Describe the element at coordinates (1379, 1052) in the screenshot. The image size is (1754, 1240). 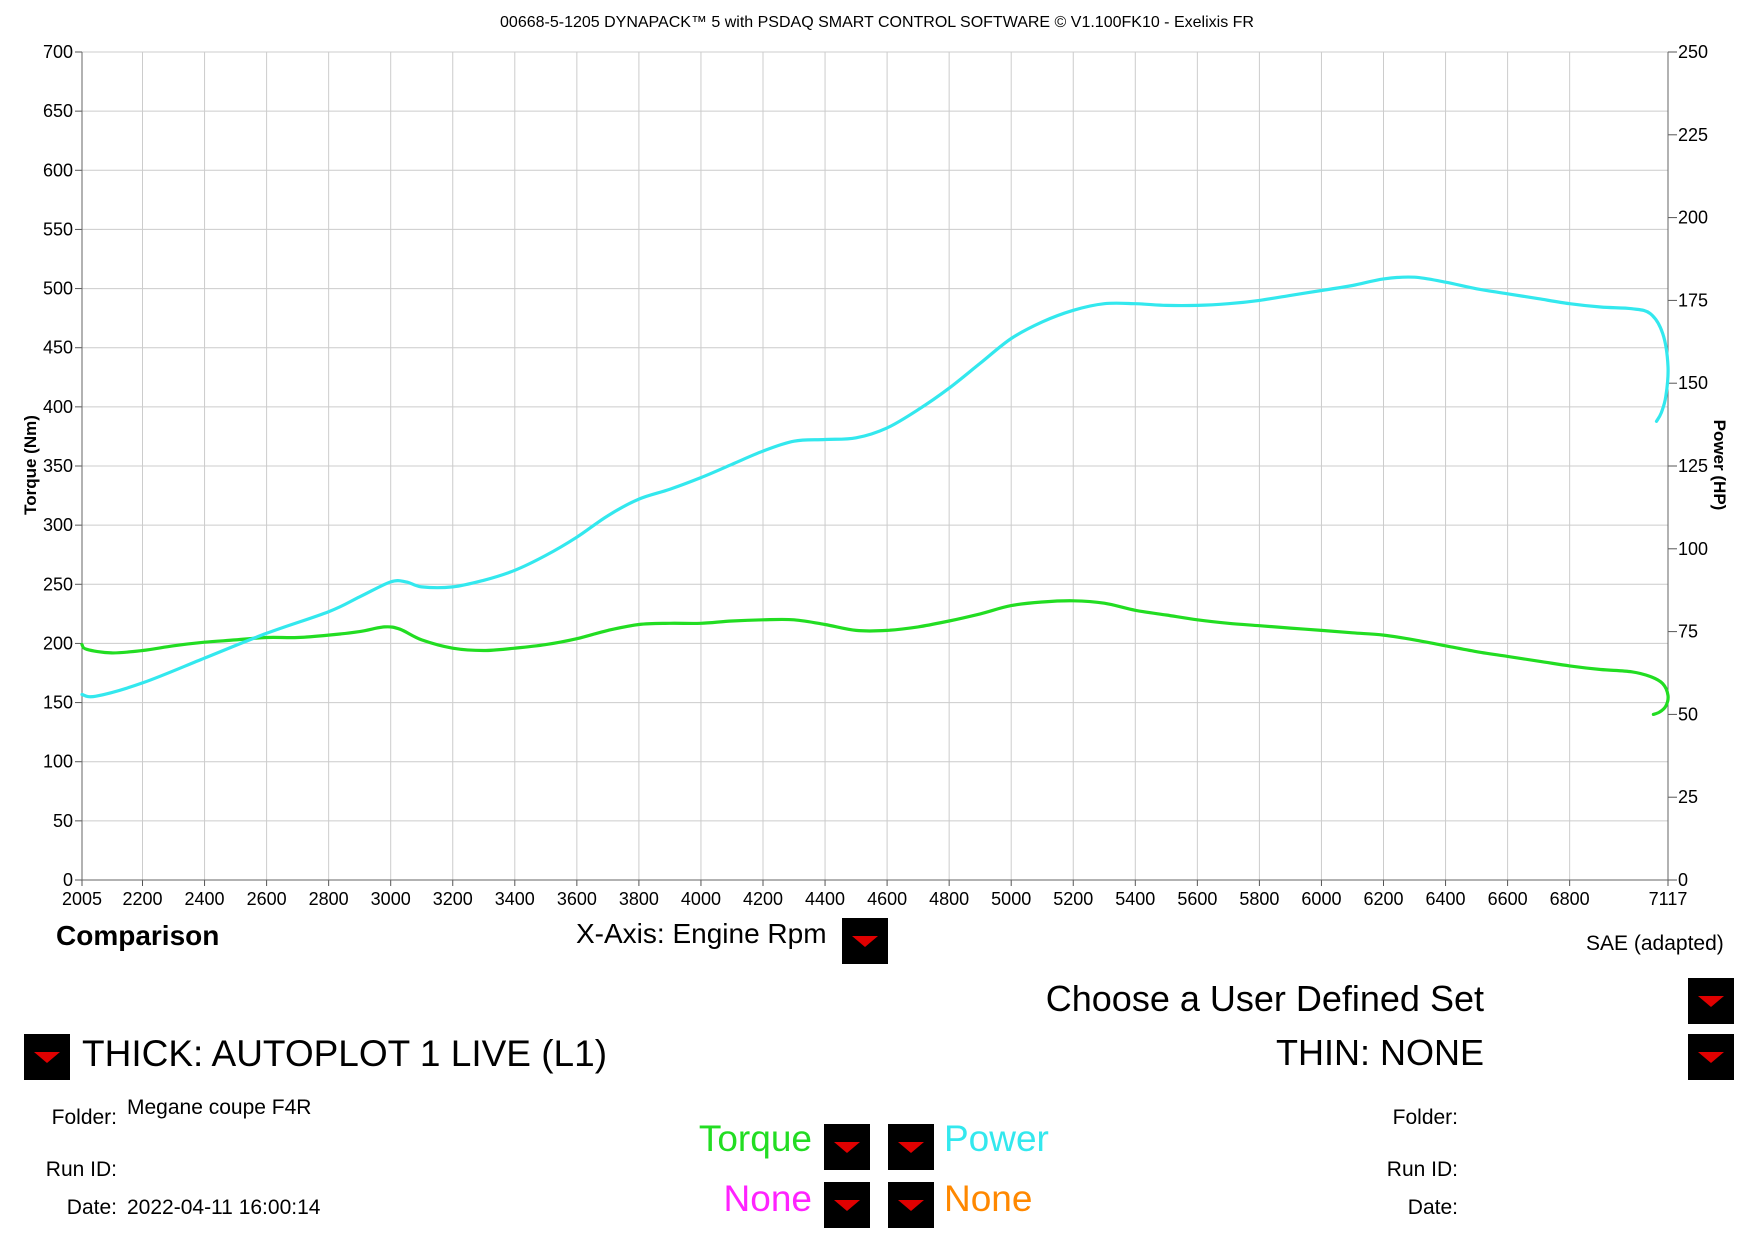
I see `thin-run-label: THIN: NONE` at that location.